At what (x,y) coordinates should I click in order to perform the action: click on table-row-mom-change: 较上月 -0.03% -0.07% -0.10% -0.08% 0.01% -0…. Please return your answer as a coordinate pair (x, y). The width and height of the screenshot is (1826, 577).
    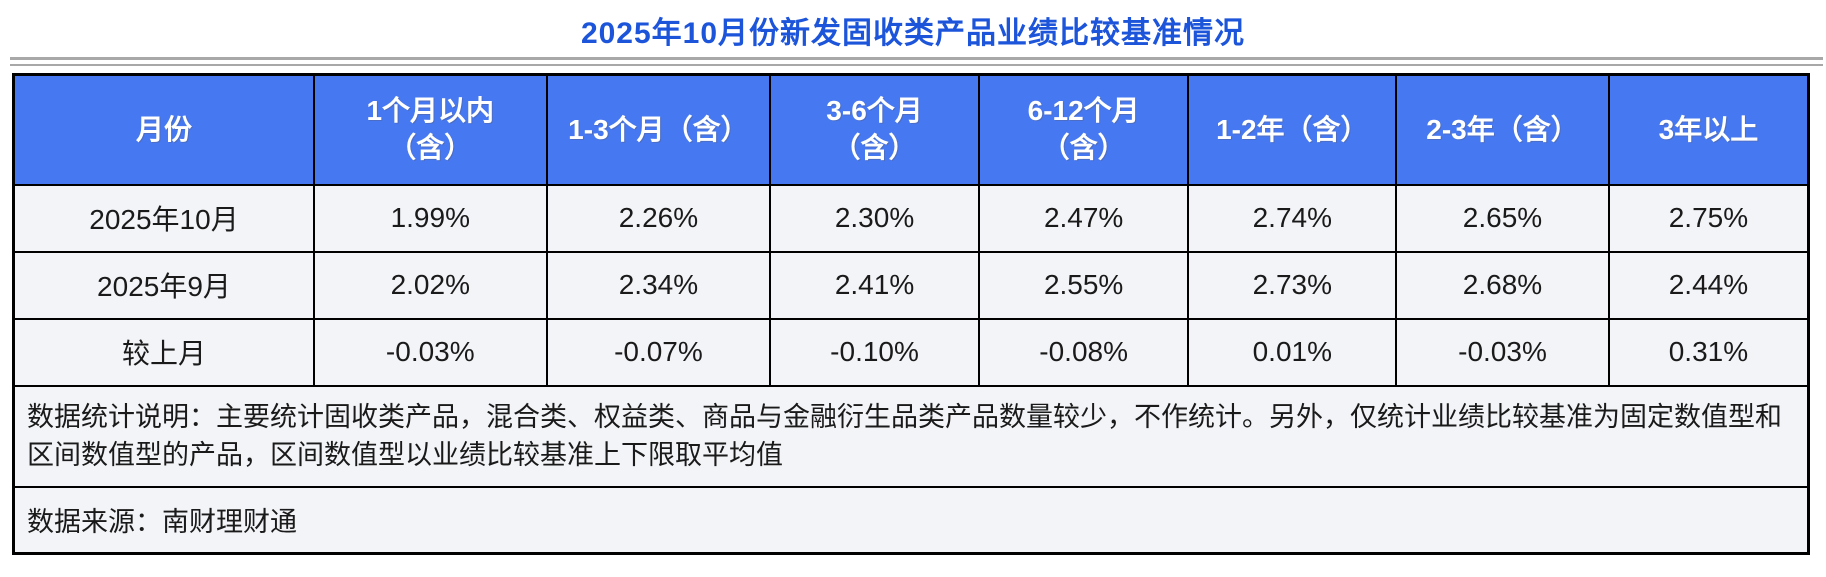
    Looking at the image, I should click on (911, 352).